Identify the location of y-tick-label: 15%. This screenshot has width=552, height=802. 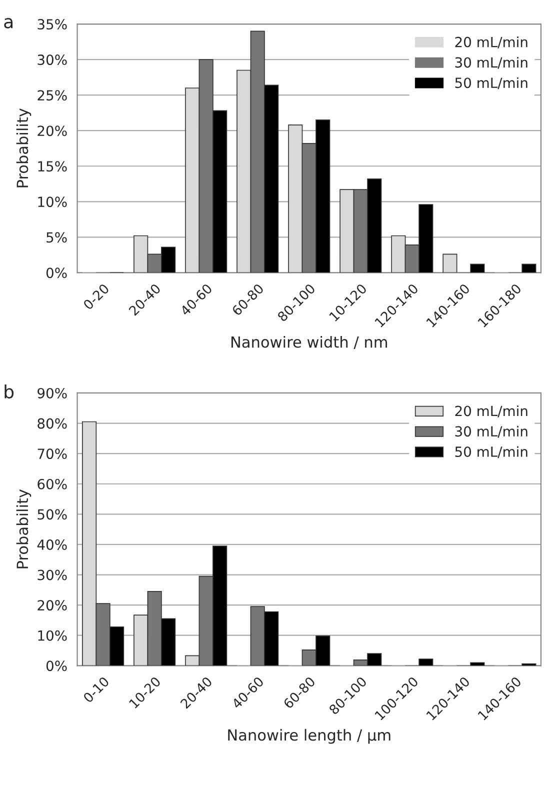
(52, 166).